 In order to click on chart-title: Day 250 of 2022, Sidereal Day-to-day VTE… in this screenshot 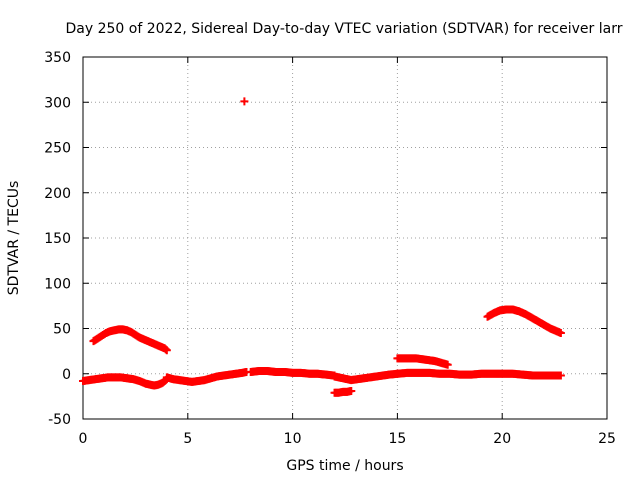, I will do `click(344, 29)`.